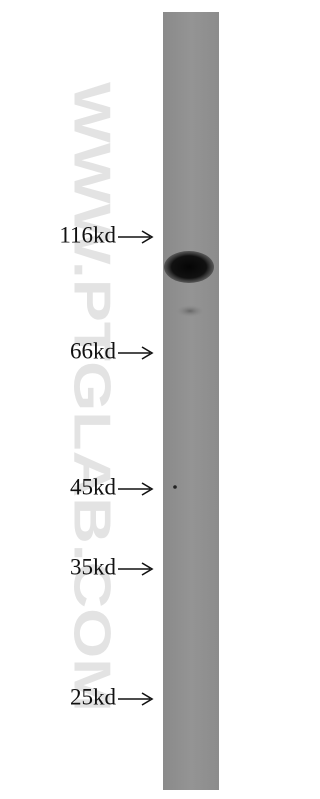 The image size is (320, 799). What do you see at coordinates (93, 486) in the screenshot?
I see `marker-label: 45kd` at bounding box center [93, 486].